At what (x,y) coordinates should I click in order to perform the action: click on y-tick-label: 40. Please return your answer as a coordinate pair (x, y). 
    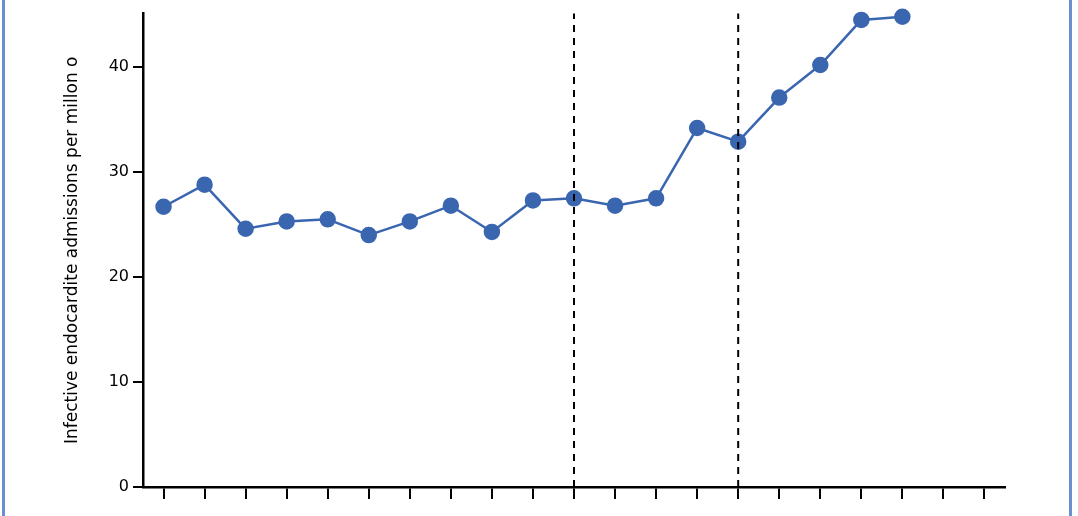
    Looking at the image, I should click on (118, 66).